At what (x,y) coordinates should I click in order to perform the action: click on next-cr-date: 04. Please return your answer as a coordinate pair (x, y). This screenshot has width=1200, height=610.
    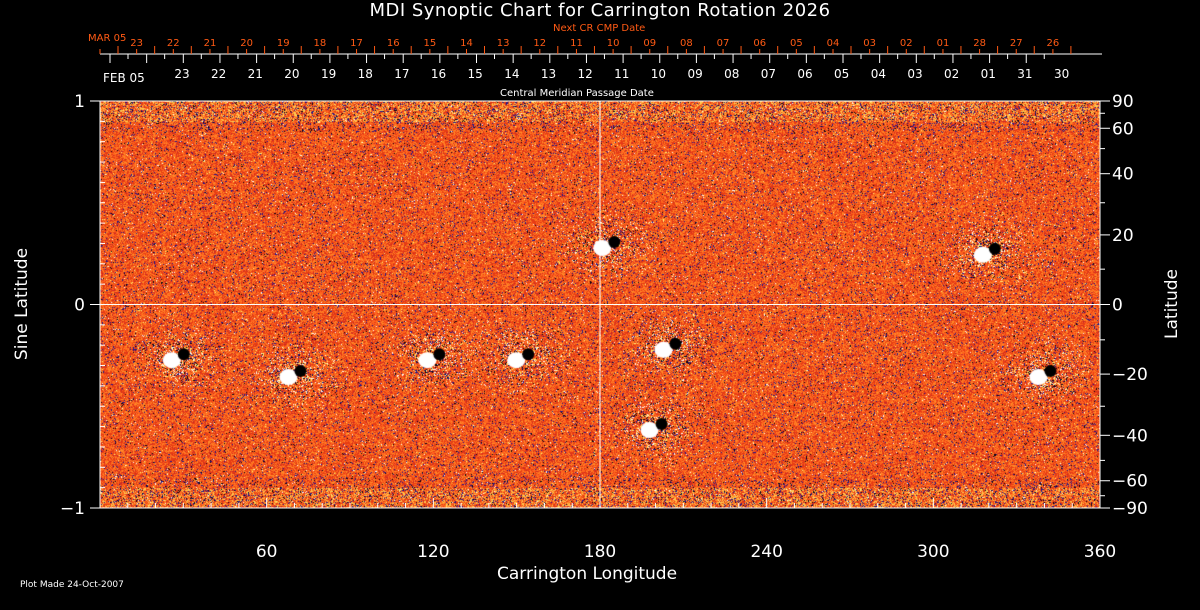
    Looking at the image, I should click on (833, 43).